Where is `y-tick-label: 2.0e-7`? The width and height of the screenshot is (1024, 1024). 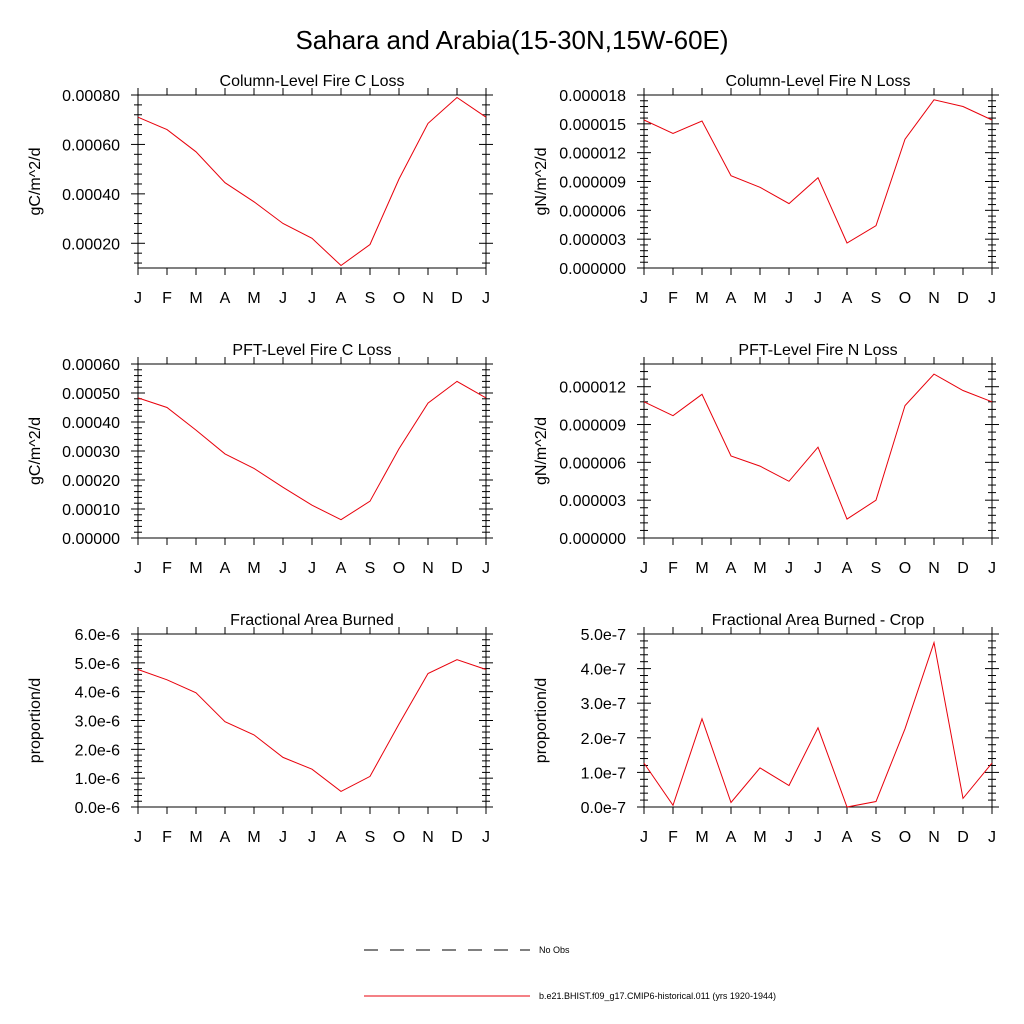 y-tick-label: 2.0e-7 is located at coordinates (603, 739).